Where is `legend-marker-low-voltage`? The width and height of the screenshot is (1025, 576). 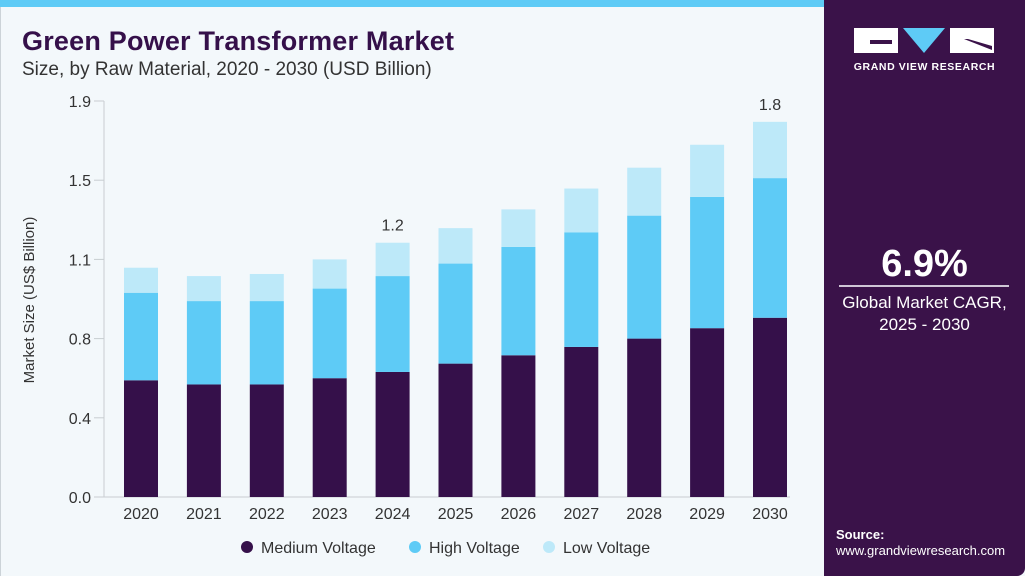
legend-marker-low-voltage is located at coordinates (549, 547).